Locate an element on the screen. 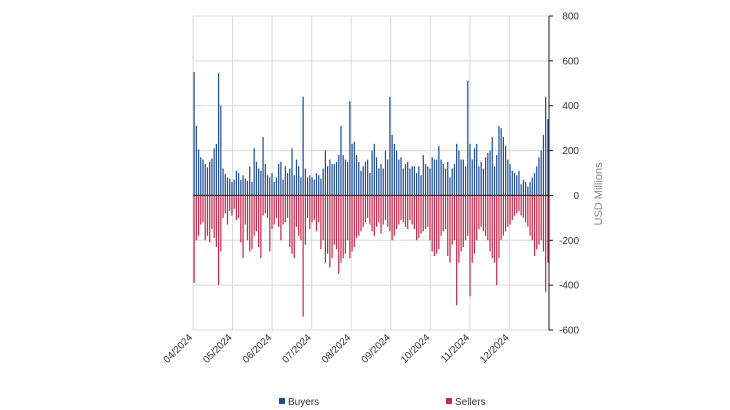  y-tick-label: -200 is located at coordinates (569, 241).